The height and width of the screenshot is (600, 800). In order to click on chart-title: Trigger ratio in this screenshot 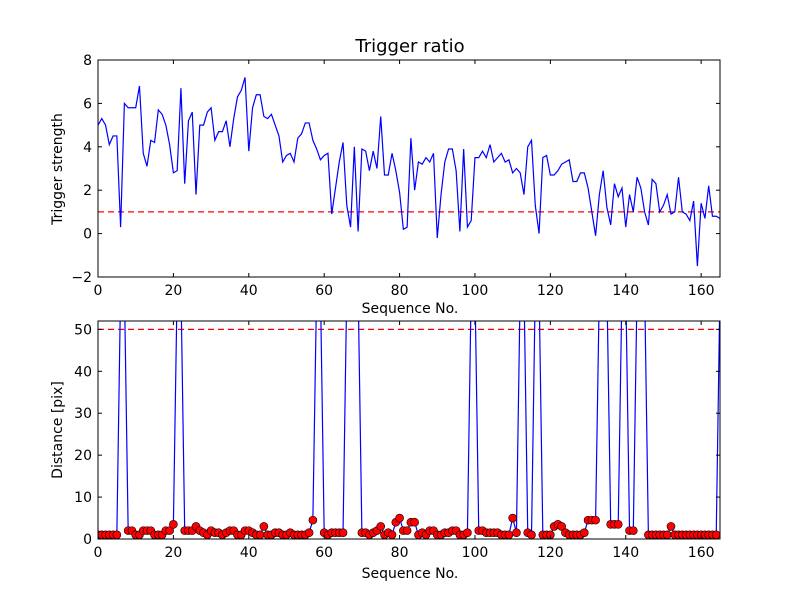, I will do `click(409, 46)`.